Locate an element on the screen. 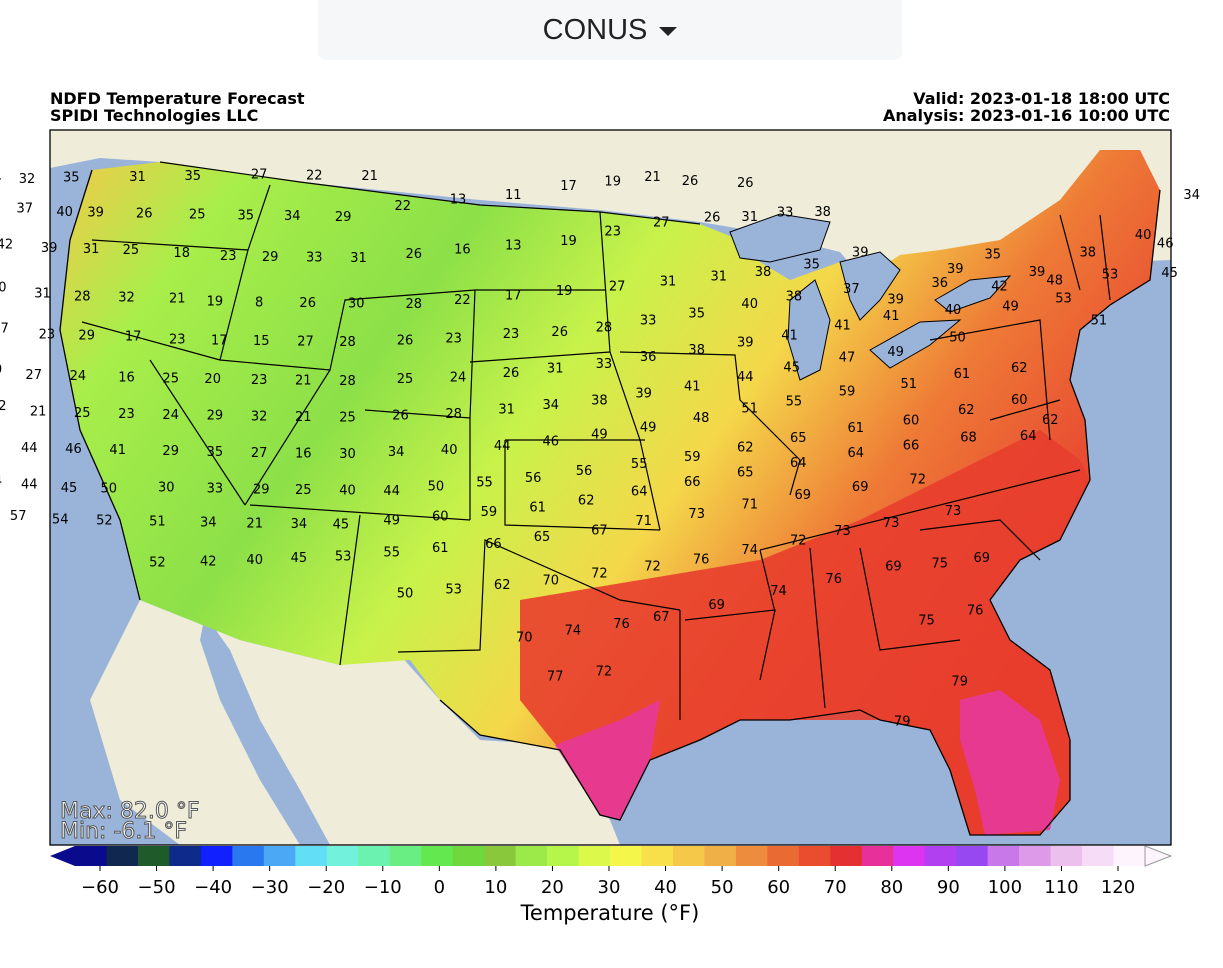 This screenshot has height=968, width=1223. analysis-time: Analysis: 2023-01-16 10:00 UTC is located at coordinates (1026, 115).